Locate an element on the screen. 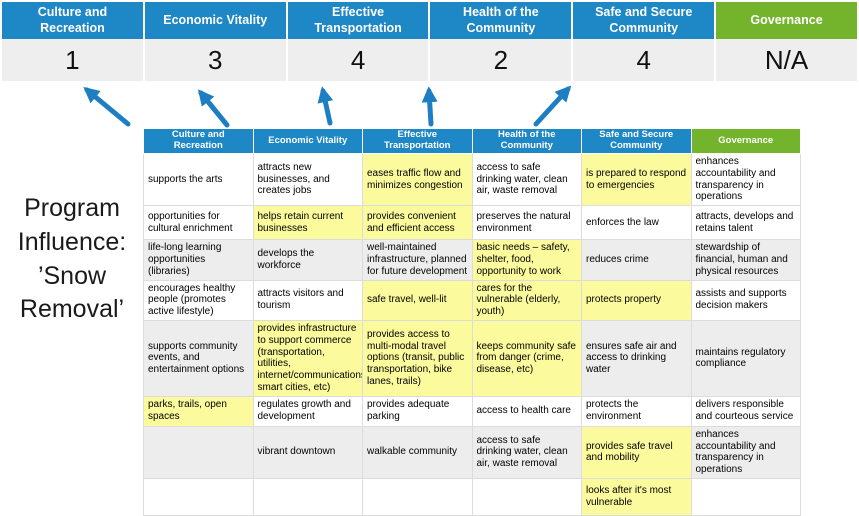 Image resolution: width=859 pixels, height=516 pixels. program-title: Program Influence: ’Snow Removal’ is located at coordinates (72, 259).